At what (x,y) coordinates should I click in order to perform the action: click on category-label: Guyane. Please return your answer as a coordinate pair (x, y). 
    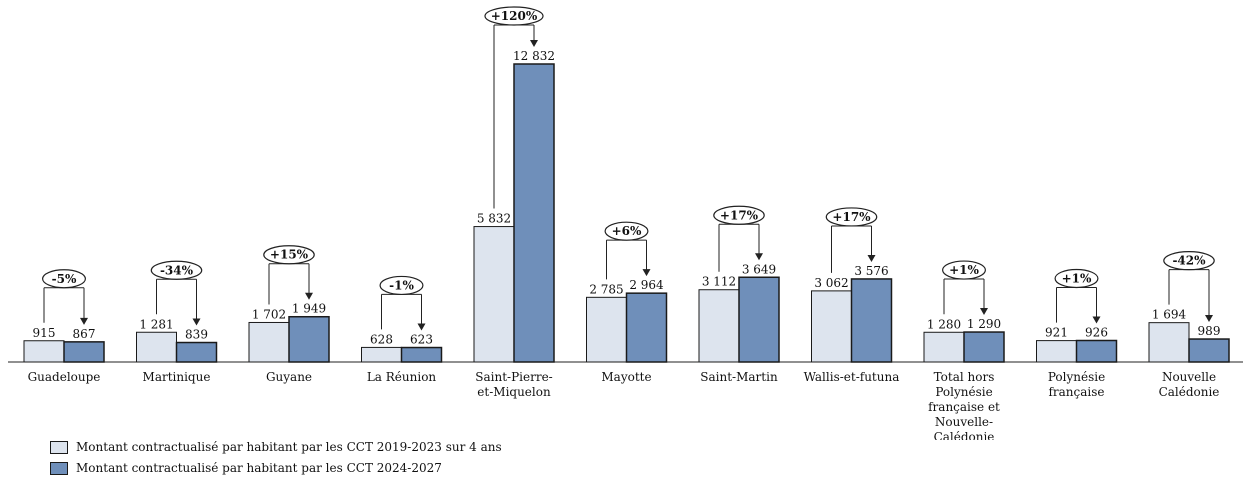
    Looking at the image, I should click on (289, 377).